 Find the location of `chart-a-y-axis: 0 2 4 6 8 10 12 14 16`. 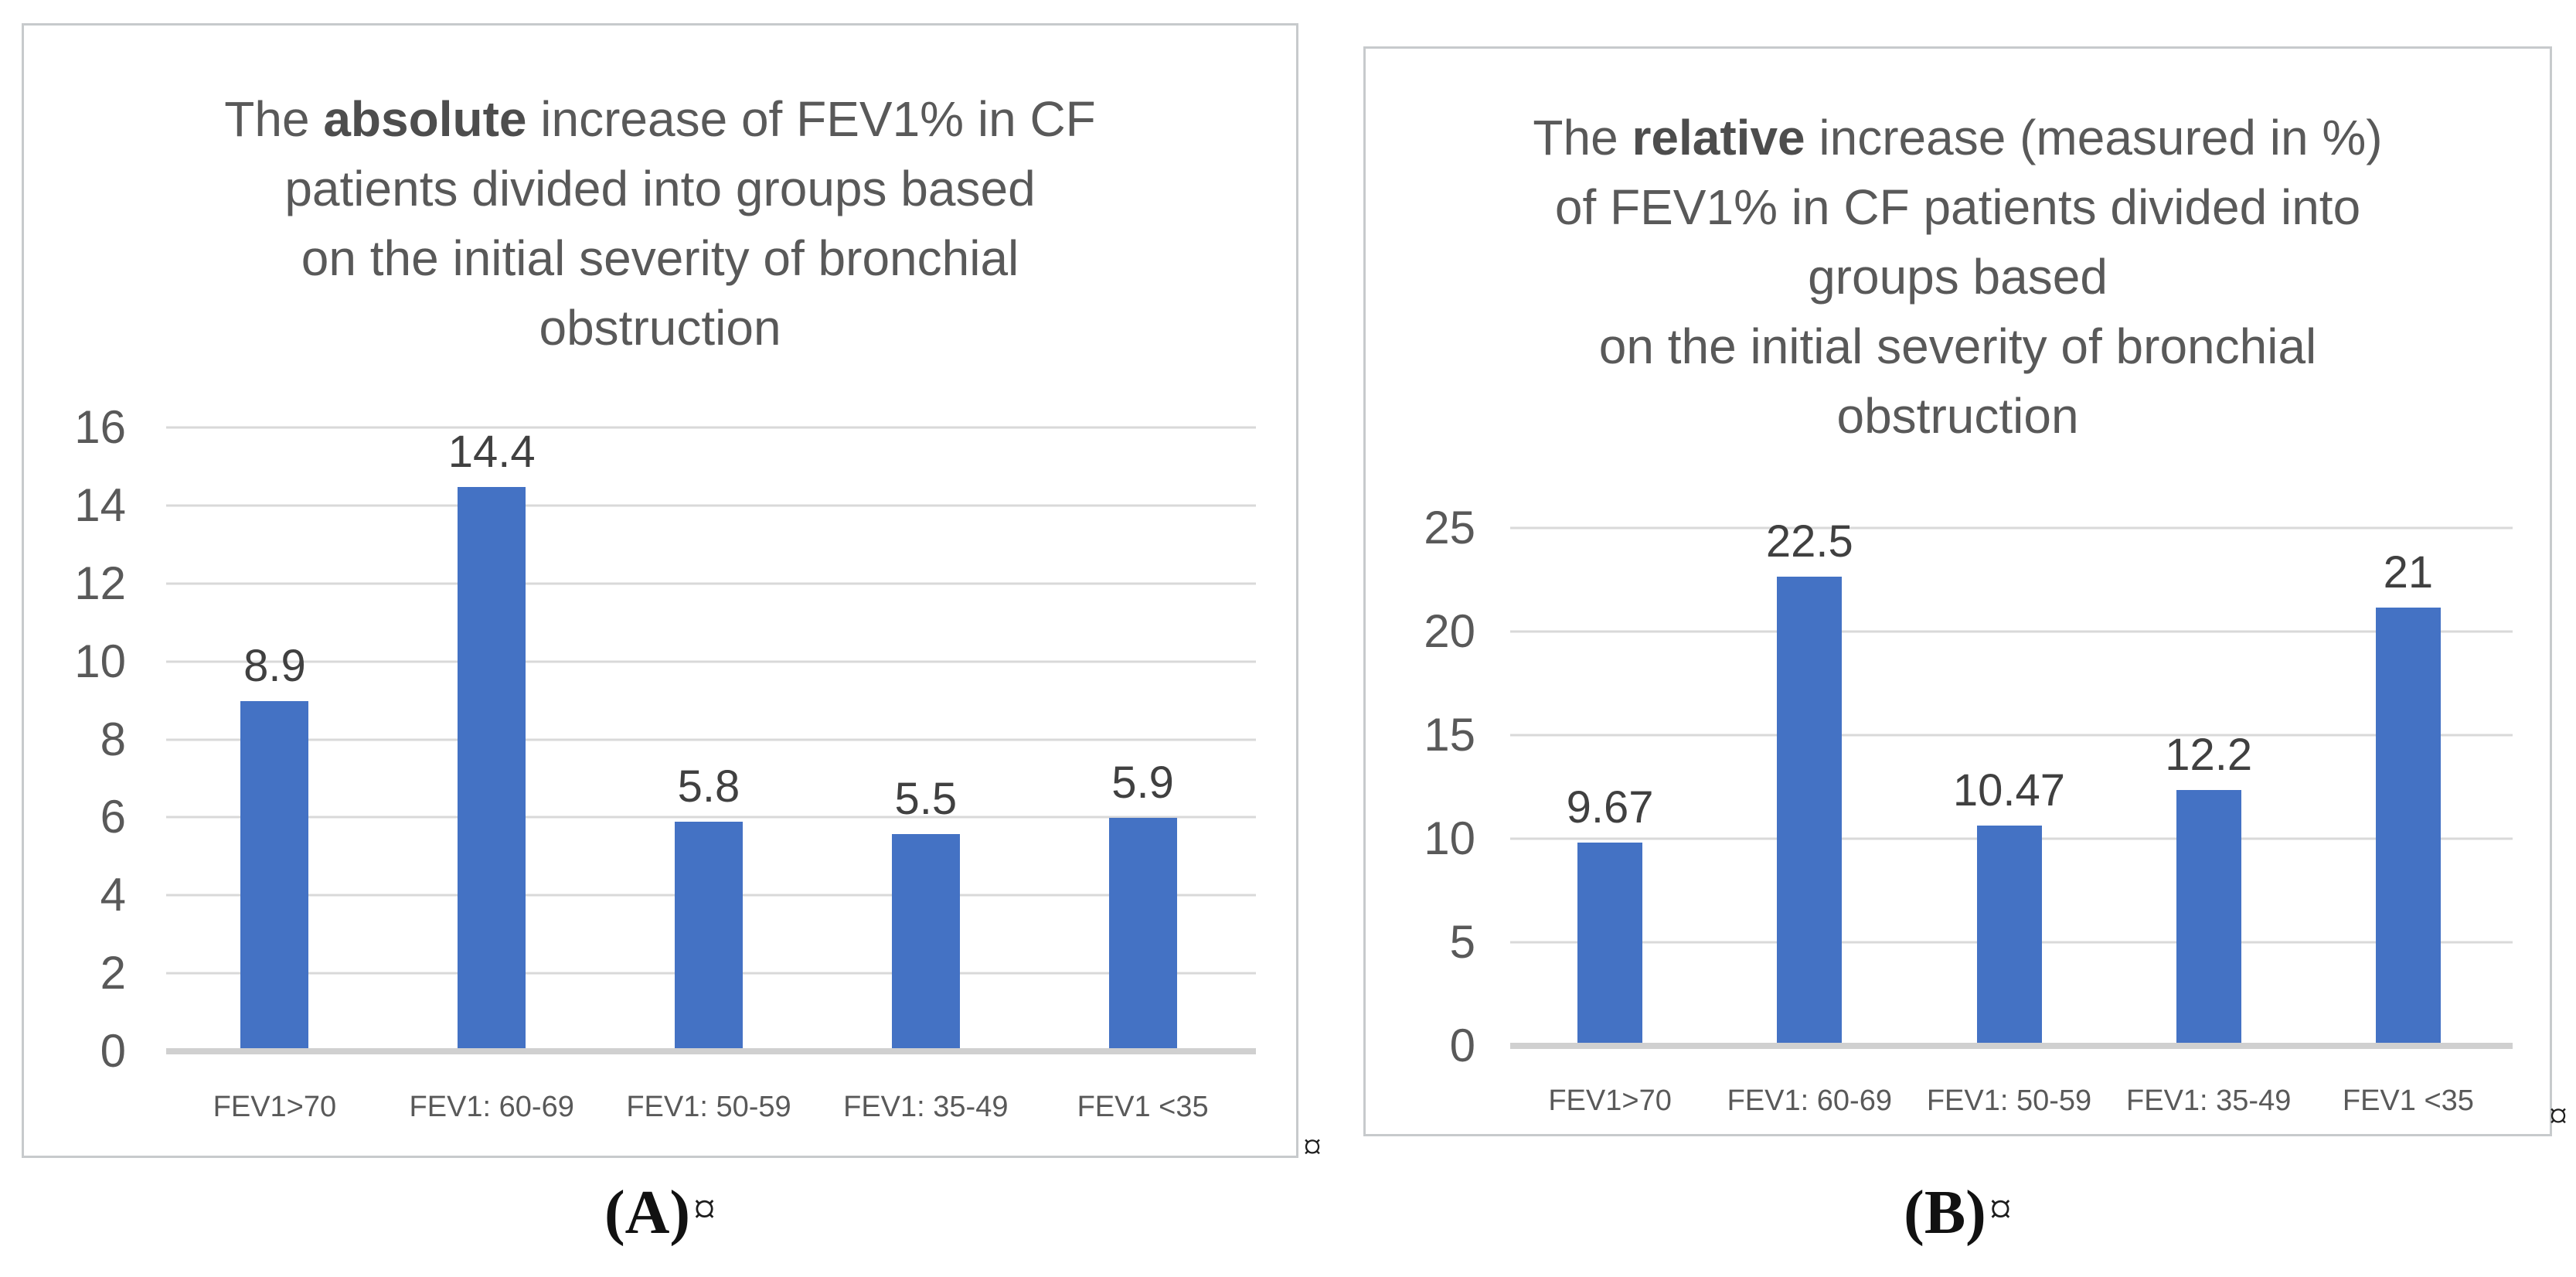

chart-a-y-axis: 0 2 4 6 8 10 12 14 16 is located at coordinates (82, 739).